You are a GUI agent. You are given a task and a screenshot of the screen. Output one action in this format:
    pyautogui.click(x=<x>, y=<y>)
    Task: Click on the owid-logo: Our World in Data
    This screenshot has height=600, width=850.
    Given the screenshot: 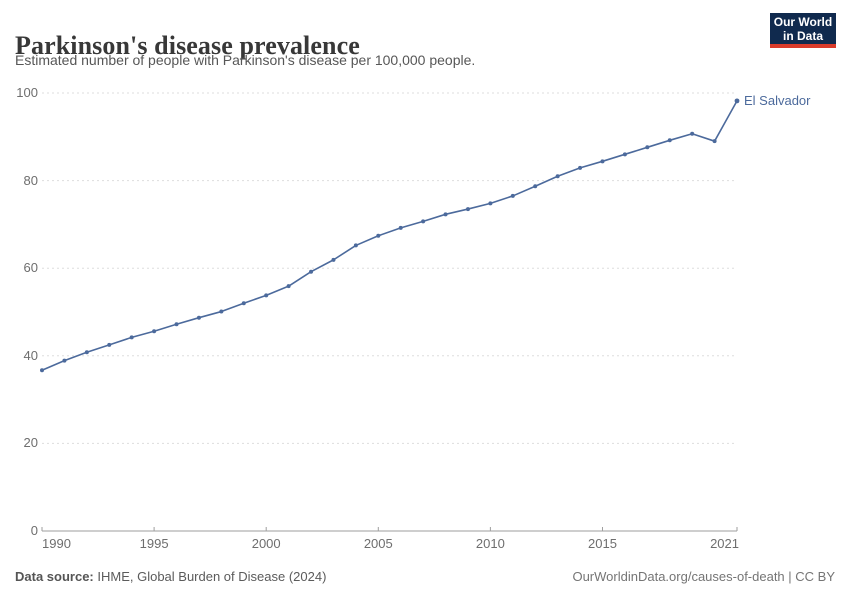 What is the action you would take?
    pyautogui.click(x=803, y=30)
    